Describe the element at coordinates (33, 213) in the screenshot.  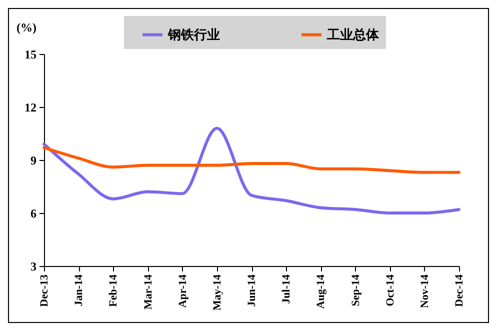
I see `y-tick-label: 6` at that location.